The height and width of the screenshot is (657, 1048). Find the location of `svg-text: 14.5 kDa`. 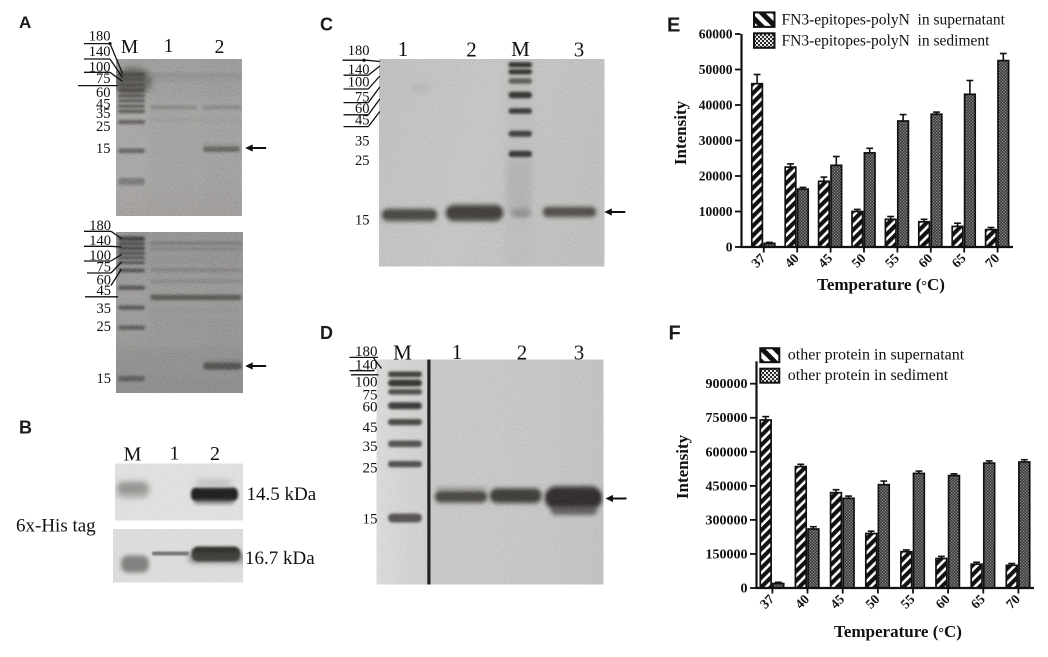

svg-text: 14.5 kDa is located at coordinates (282, 494).